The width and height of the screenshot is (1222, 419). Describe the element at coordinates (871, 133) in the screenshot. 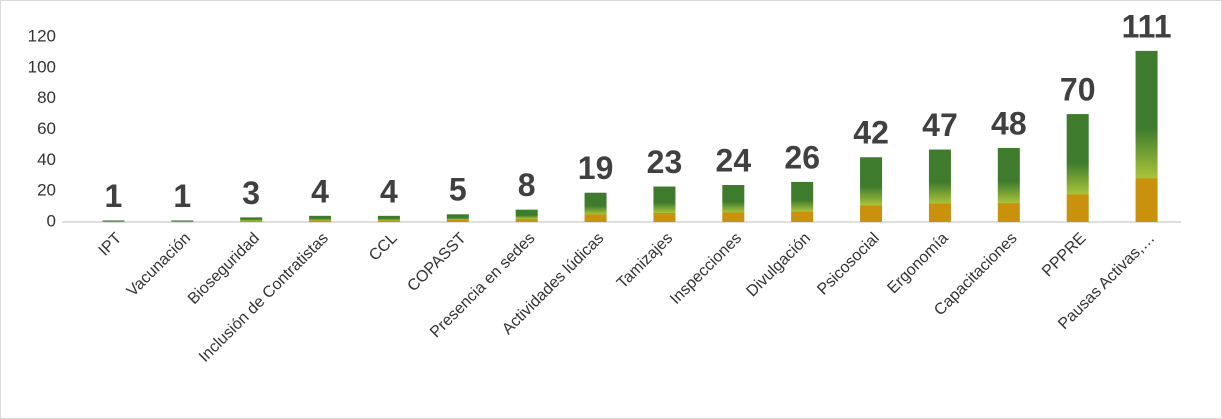

I see `data-label: 42` at that location.